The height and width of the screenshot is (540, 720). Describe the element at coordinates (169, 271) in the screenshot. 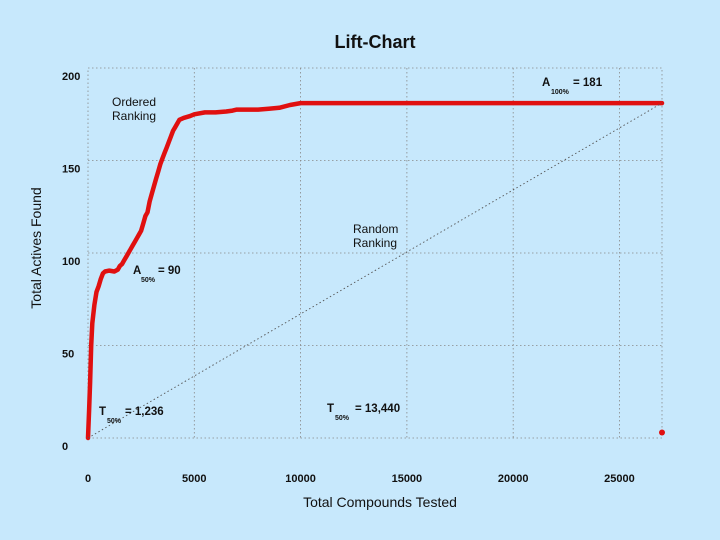

I see `a50-rest: = 90` at that location.